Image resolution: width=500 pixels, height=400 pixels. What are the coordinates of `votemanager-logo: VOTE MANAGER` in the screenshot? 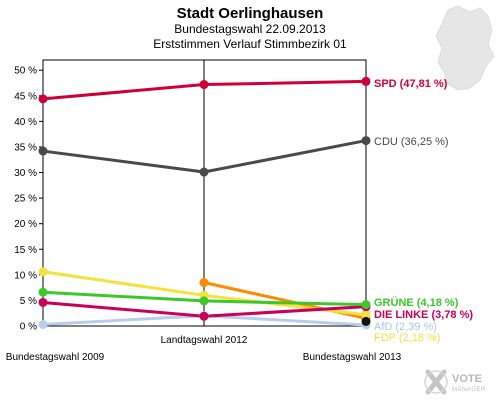 It's located at (455, 382).